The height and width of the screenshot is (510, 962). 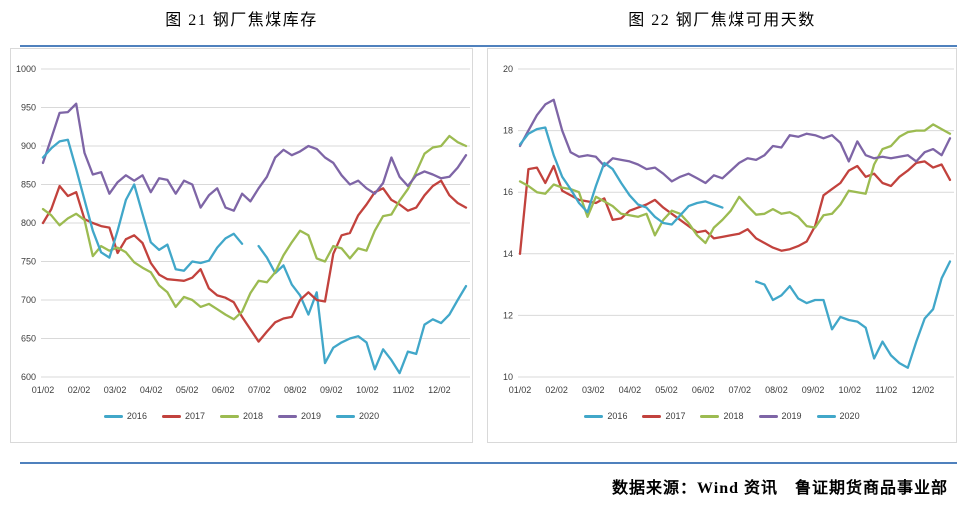 What do you see at coordinates (508, 315) in the screenshot?
I see `y-axis-tick-label: 12` at bounding box center [508, 315].